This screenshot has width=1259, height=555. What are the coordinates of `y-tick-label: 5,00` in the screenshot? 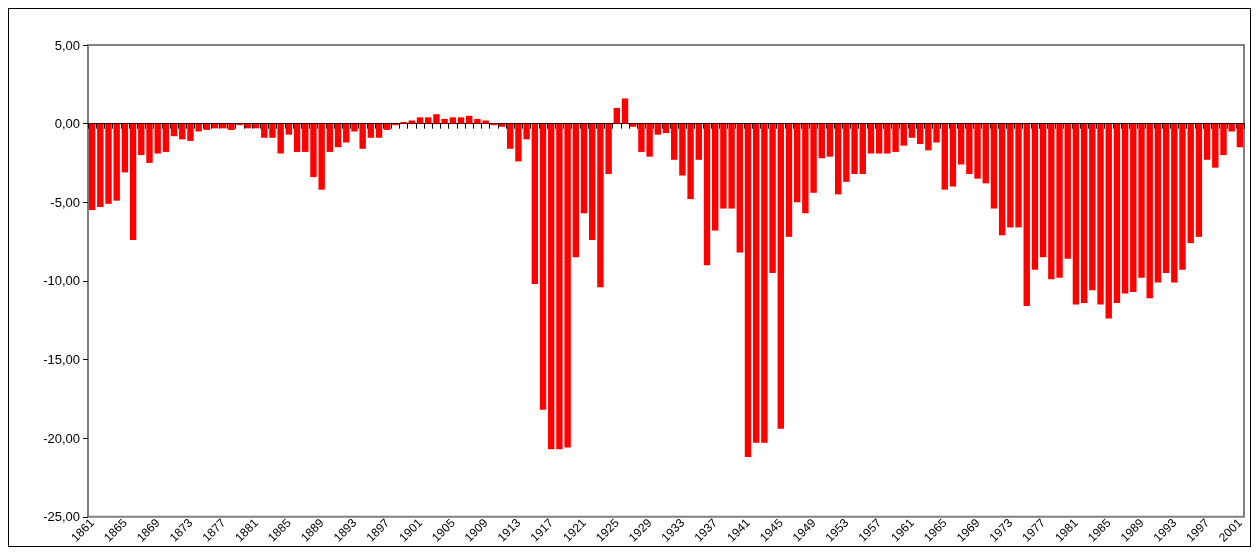 It's located at (67, 45).